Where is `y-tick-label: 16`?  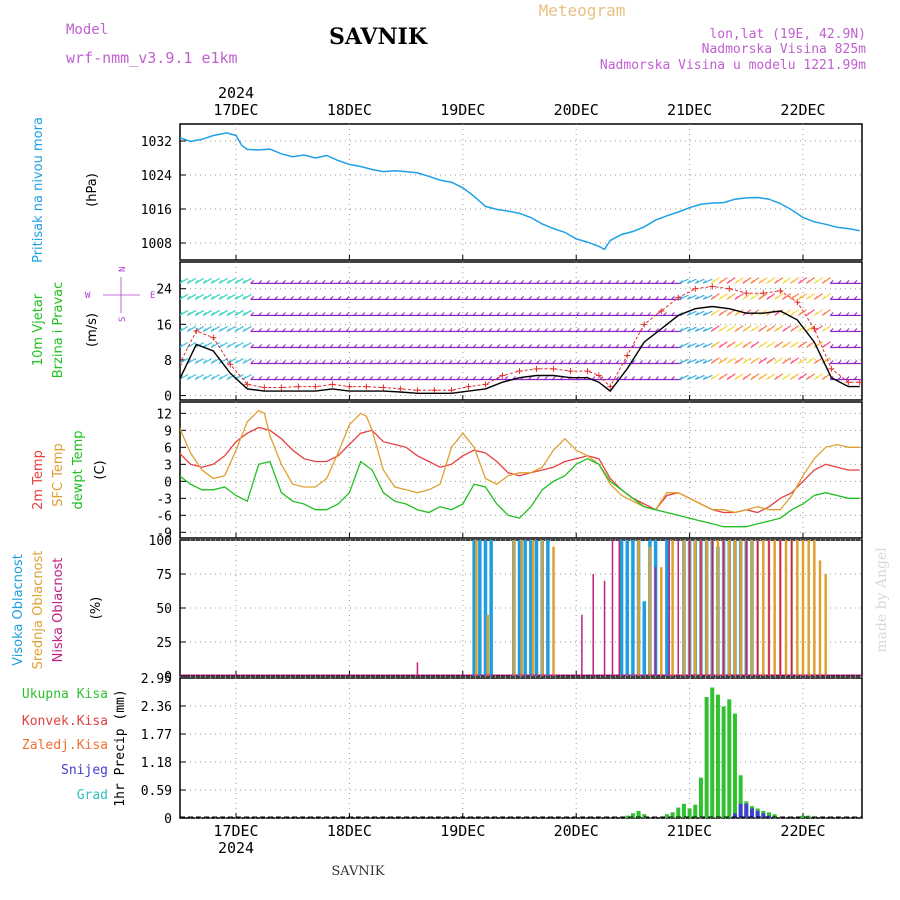 y-tick-label: 16 is located at coordinates (164, 325).